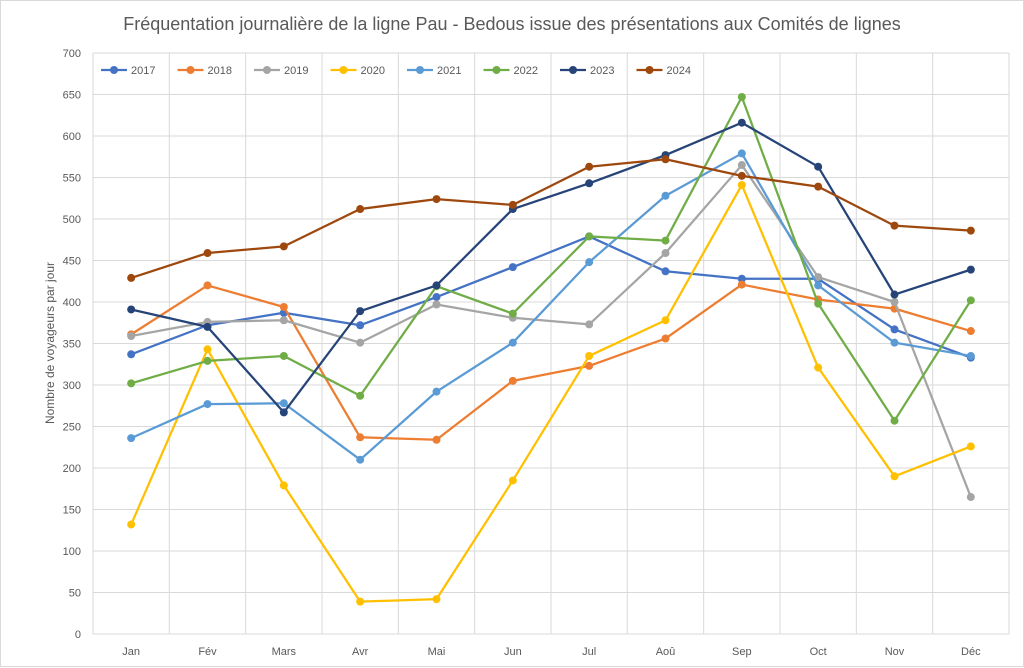 The height and width of the screenshot is (668, 1024). What do you see at coordinates (72, 552) in the screenshot?
I see `y-tick-label: 100` at bounding box center [72, 552].